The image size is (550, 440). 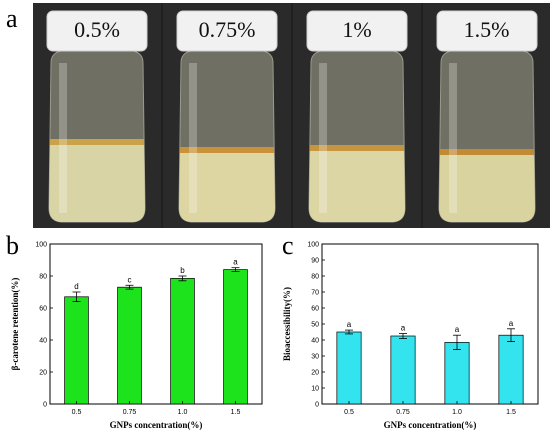 What do you see at coordinates (12, 245) in the screenshot?
I see `panel-b-letter: b` at bounding box center [12, 245].